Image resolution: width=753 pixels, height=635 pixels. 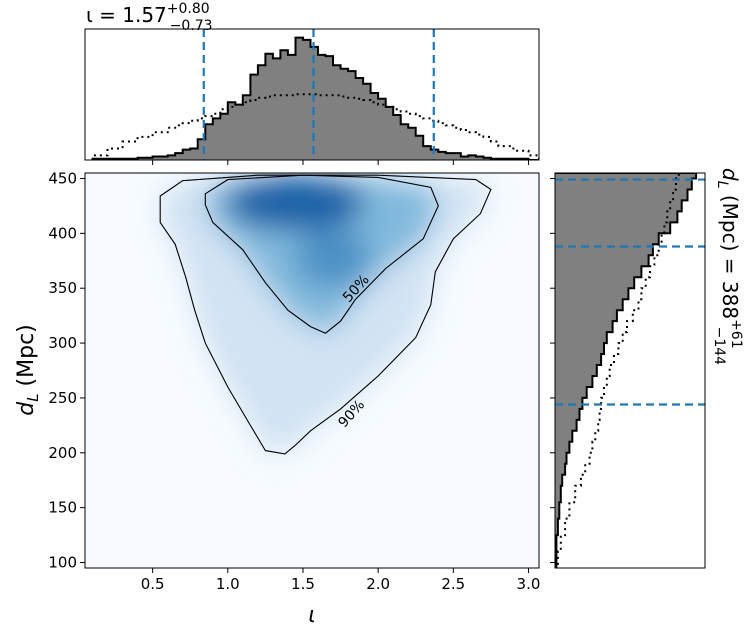 I want to click on y-marginal-histogram, so click(x=630, y=370).